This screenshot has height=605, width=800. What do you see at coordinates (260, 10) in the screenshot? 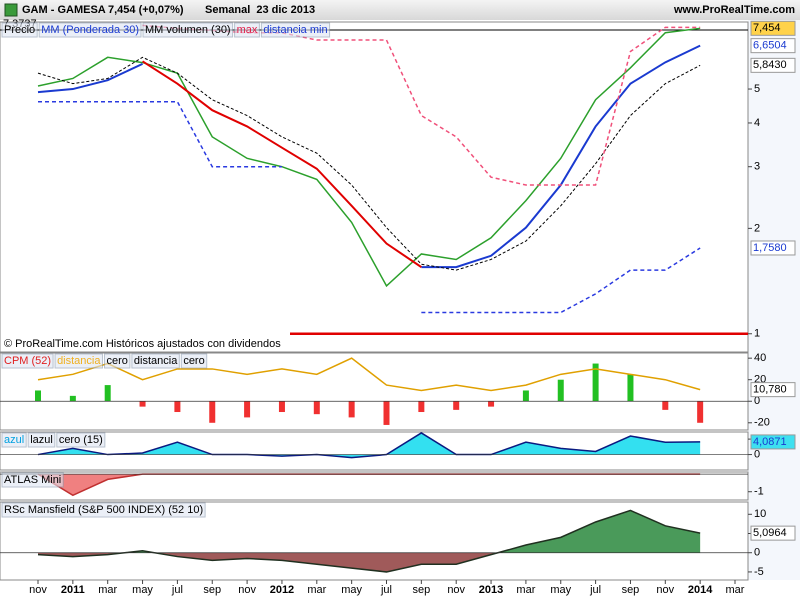
I see `header-period: Semanal 23 dic 2013` at bounding box center [260, 10].